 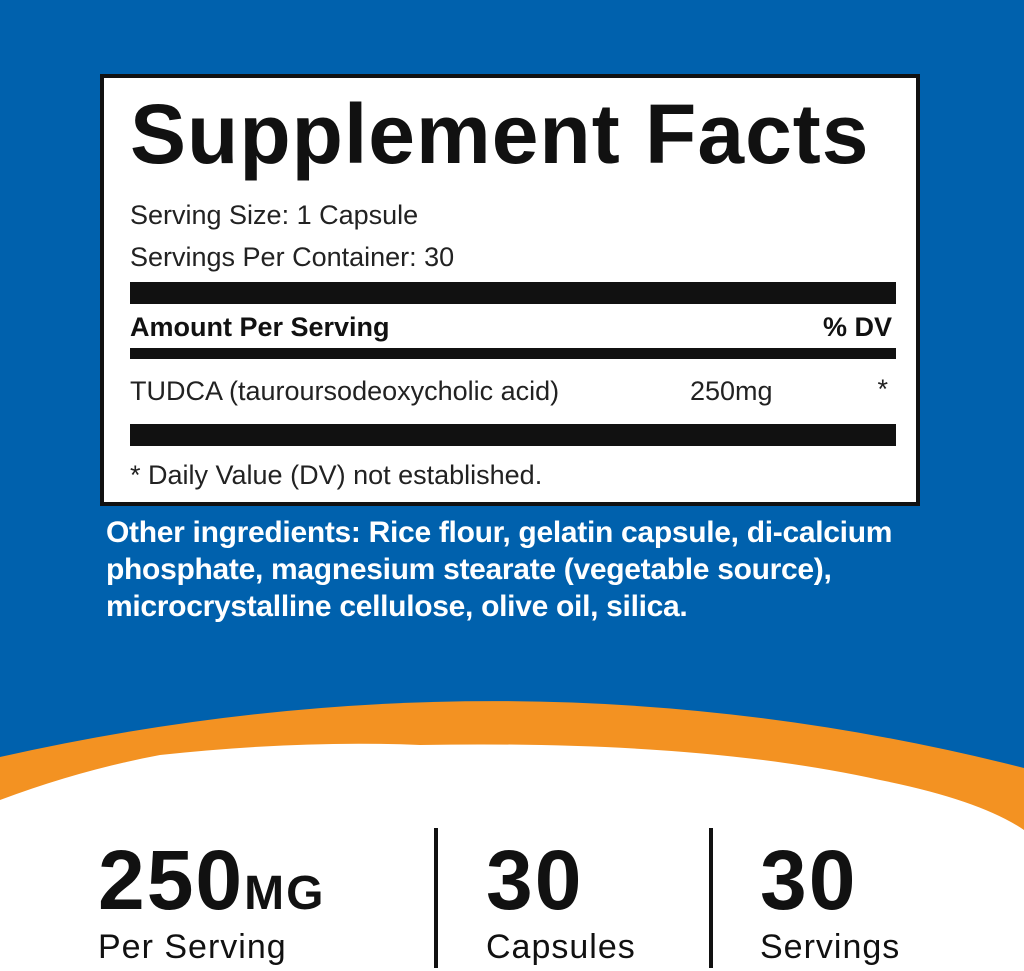 What do you see at coordinates (561, 947) in the screenshot?
I see `stat-label: Capsules` at bounding box center [561, 947].